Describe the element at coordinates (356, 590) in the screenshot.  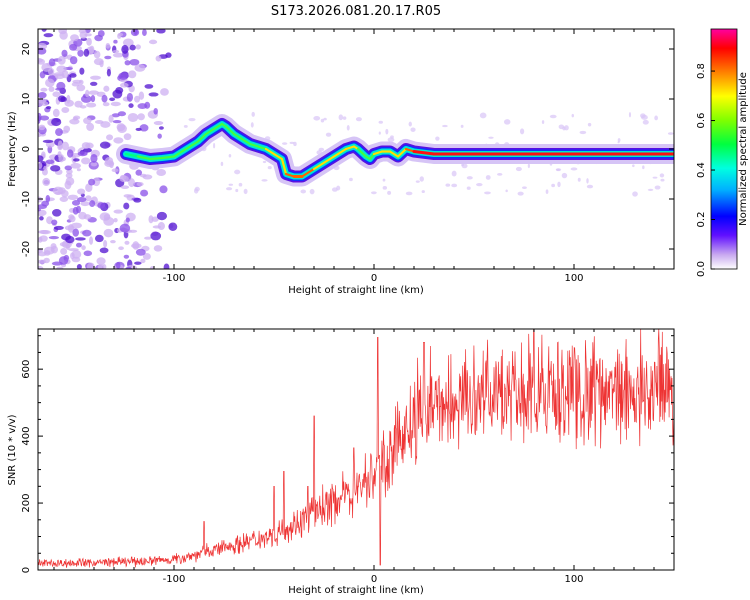
I see `snr-xlabel: Height of straight line (km)` at that location.